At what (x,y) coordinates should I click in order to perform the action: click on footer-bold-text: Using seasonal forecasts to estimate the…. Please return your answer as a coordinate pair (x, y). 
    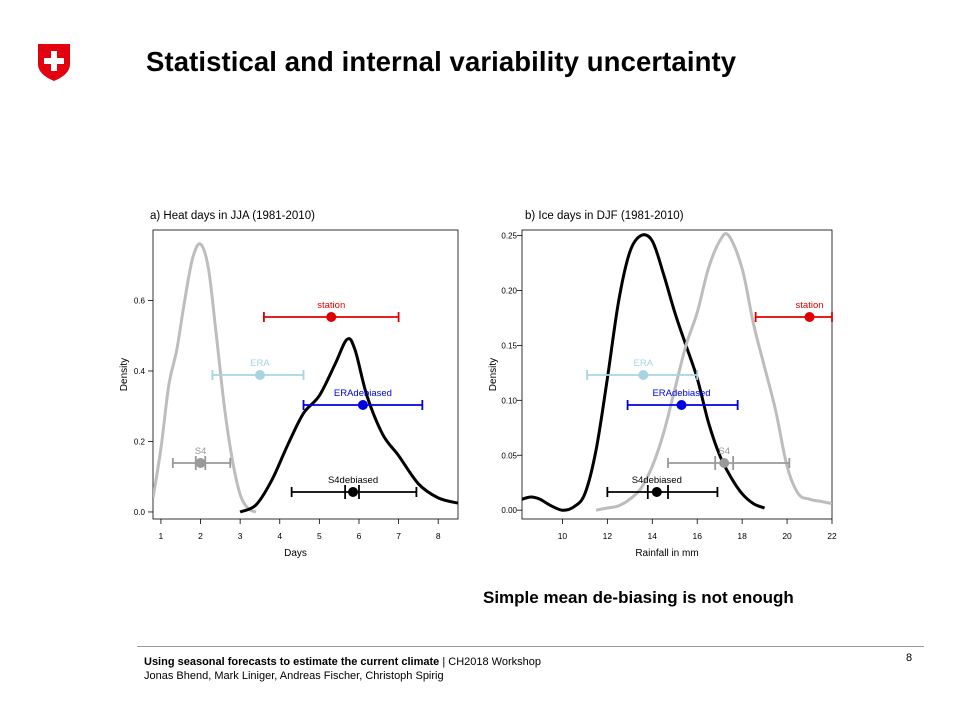
    Looking at the image, I should click on (292, 662).